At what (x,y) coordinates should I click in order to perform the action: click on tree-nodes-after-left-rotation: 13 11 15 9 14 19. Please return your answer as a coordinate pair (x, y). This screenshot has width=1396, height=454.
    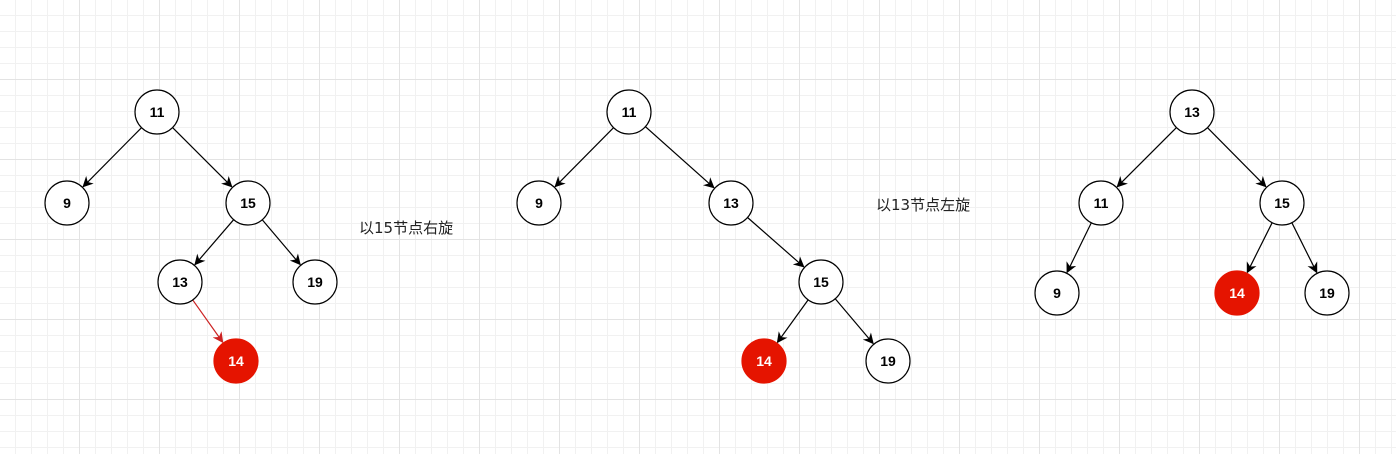
    Looking at the image, I should click on (1192, 202).